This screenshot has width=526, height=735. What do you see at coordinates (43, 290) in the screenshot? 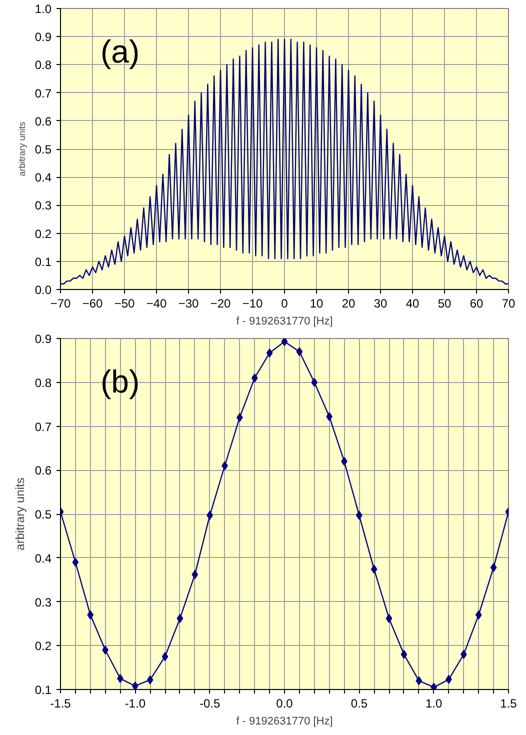
I see `y-tick-label: 0.0` at bounding box center [43, 290].